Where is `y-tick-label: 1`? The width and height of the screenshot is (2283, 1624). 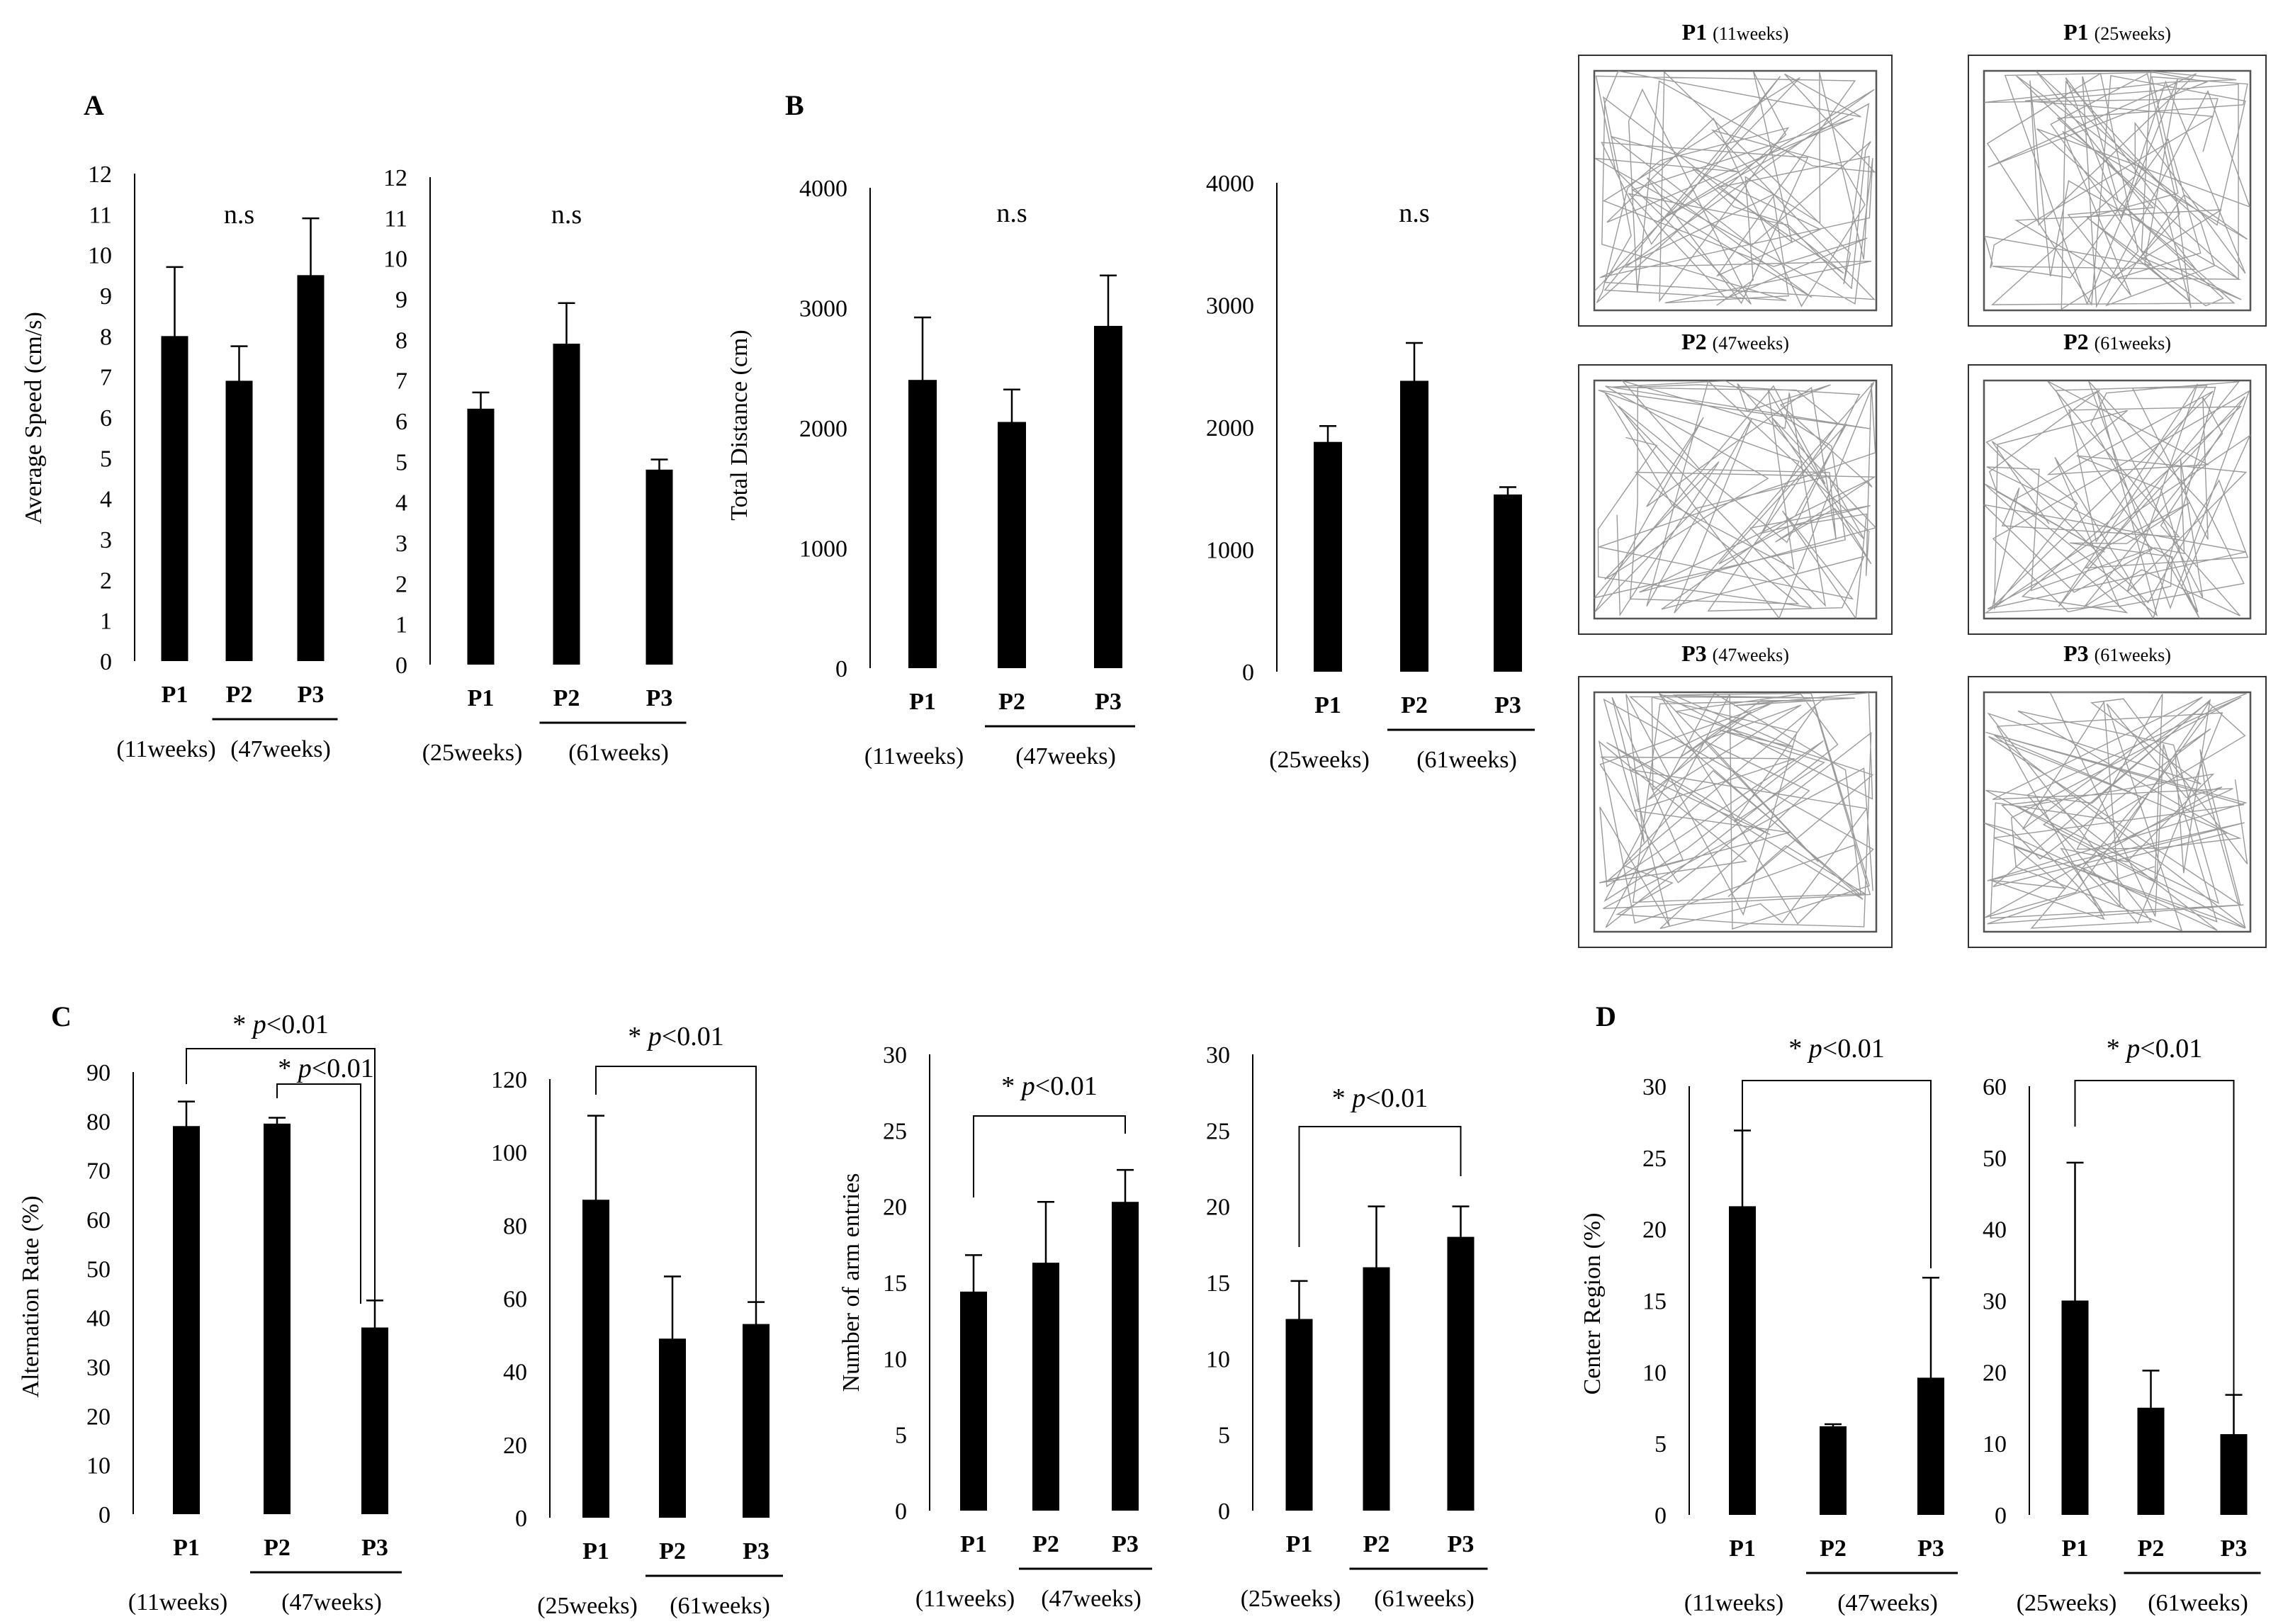 y-tick-label: 1 is located at coordinates (106, 622).